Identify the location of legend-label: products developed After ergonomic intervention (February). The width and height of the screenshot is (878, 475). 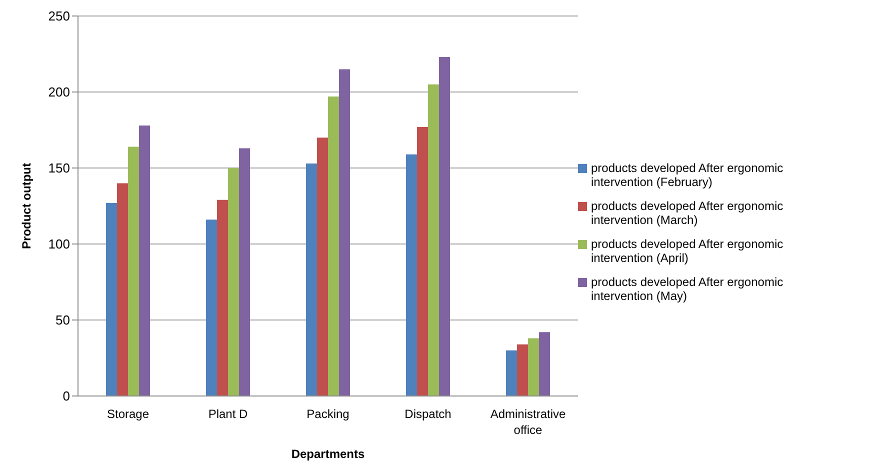
(687, 175).